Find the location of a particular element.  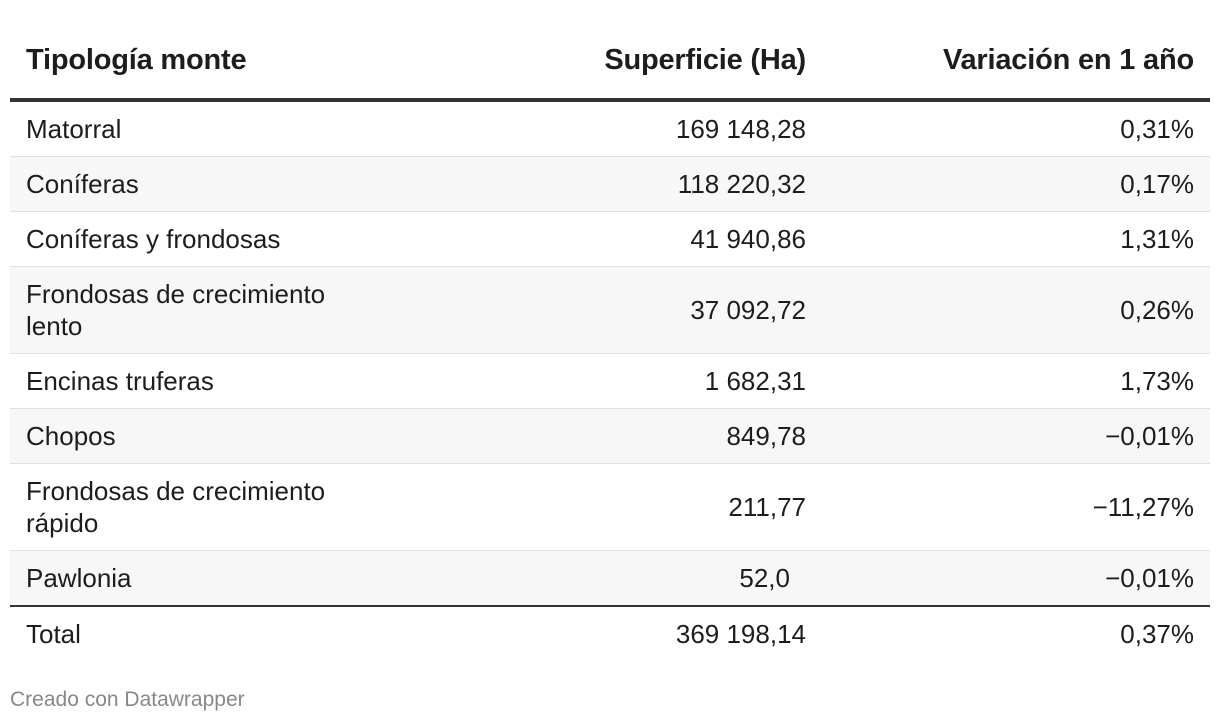

table-footer: Total 369 198,14 0,37% is located at coordinates (610, 633).